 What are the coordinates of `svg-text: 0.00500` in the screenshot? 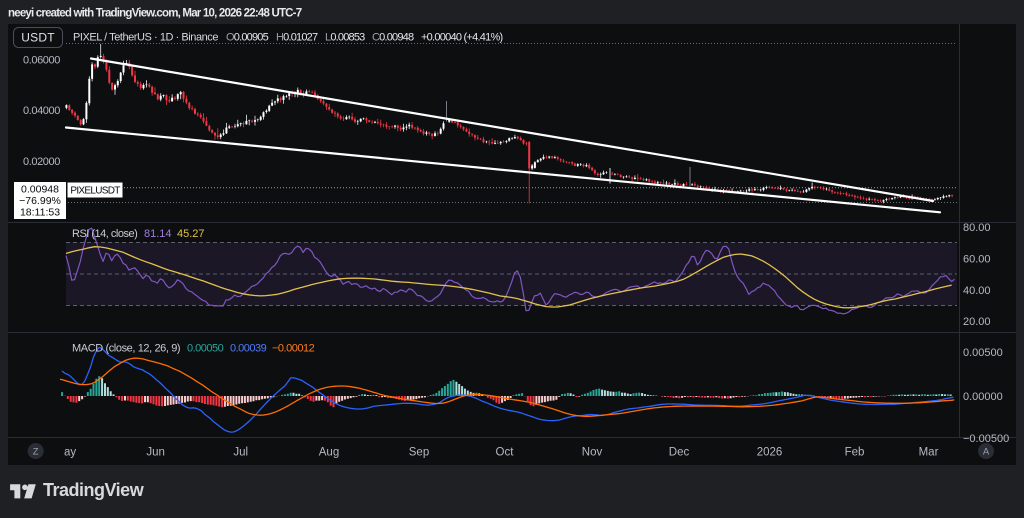 It's located at (983, 353).